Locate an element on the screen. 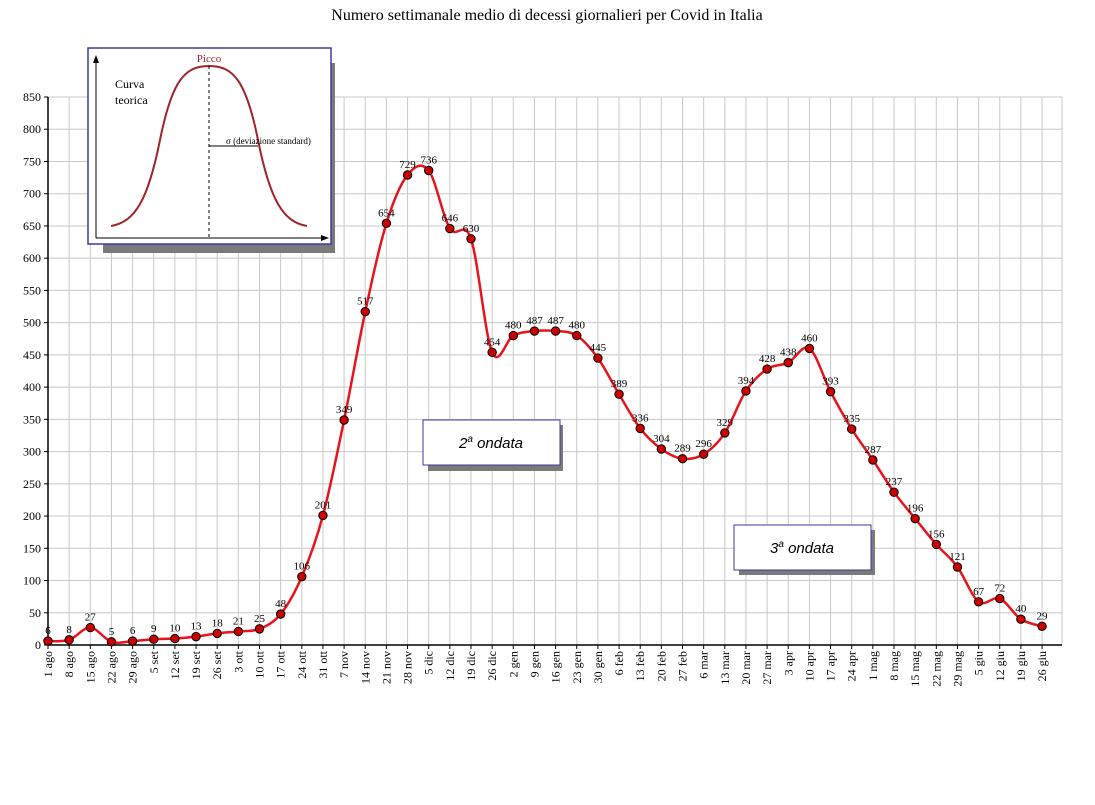 The image size is (1095, 805). data-label: 27 is located at coordinates (91, 618).